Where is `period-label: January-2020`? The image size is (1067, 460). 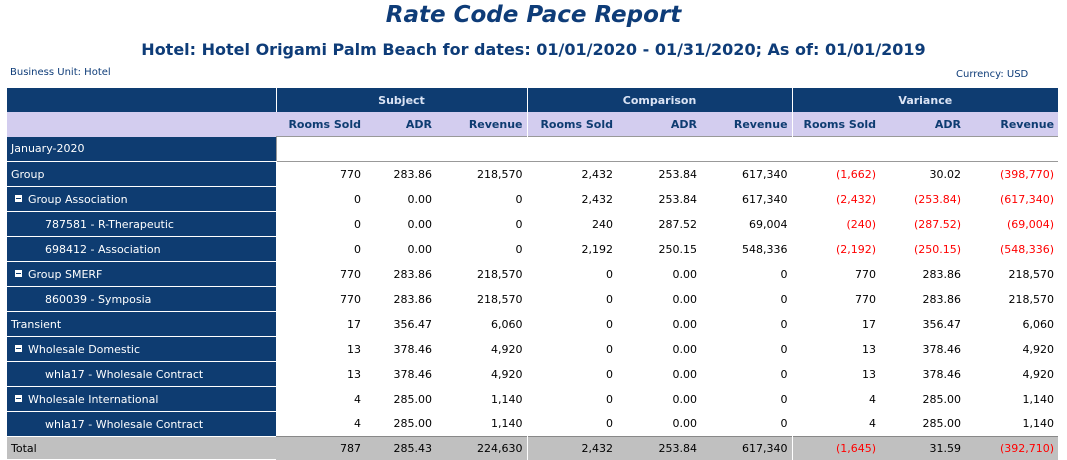
period-label: January-2020 is located at coordinates (141, 149).